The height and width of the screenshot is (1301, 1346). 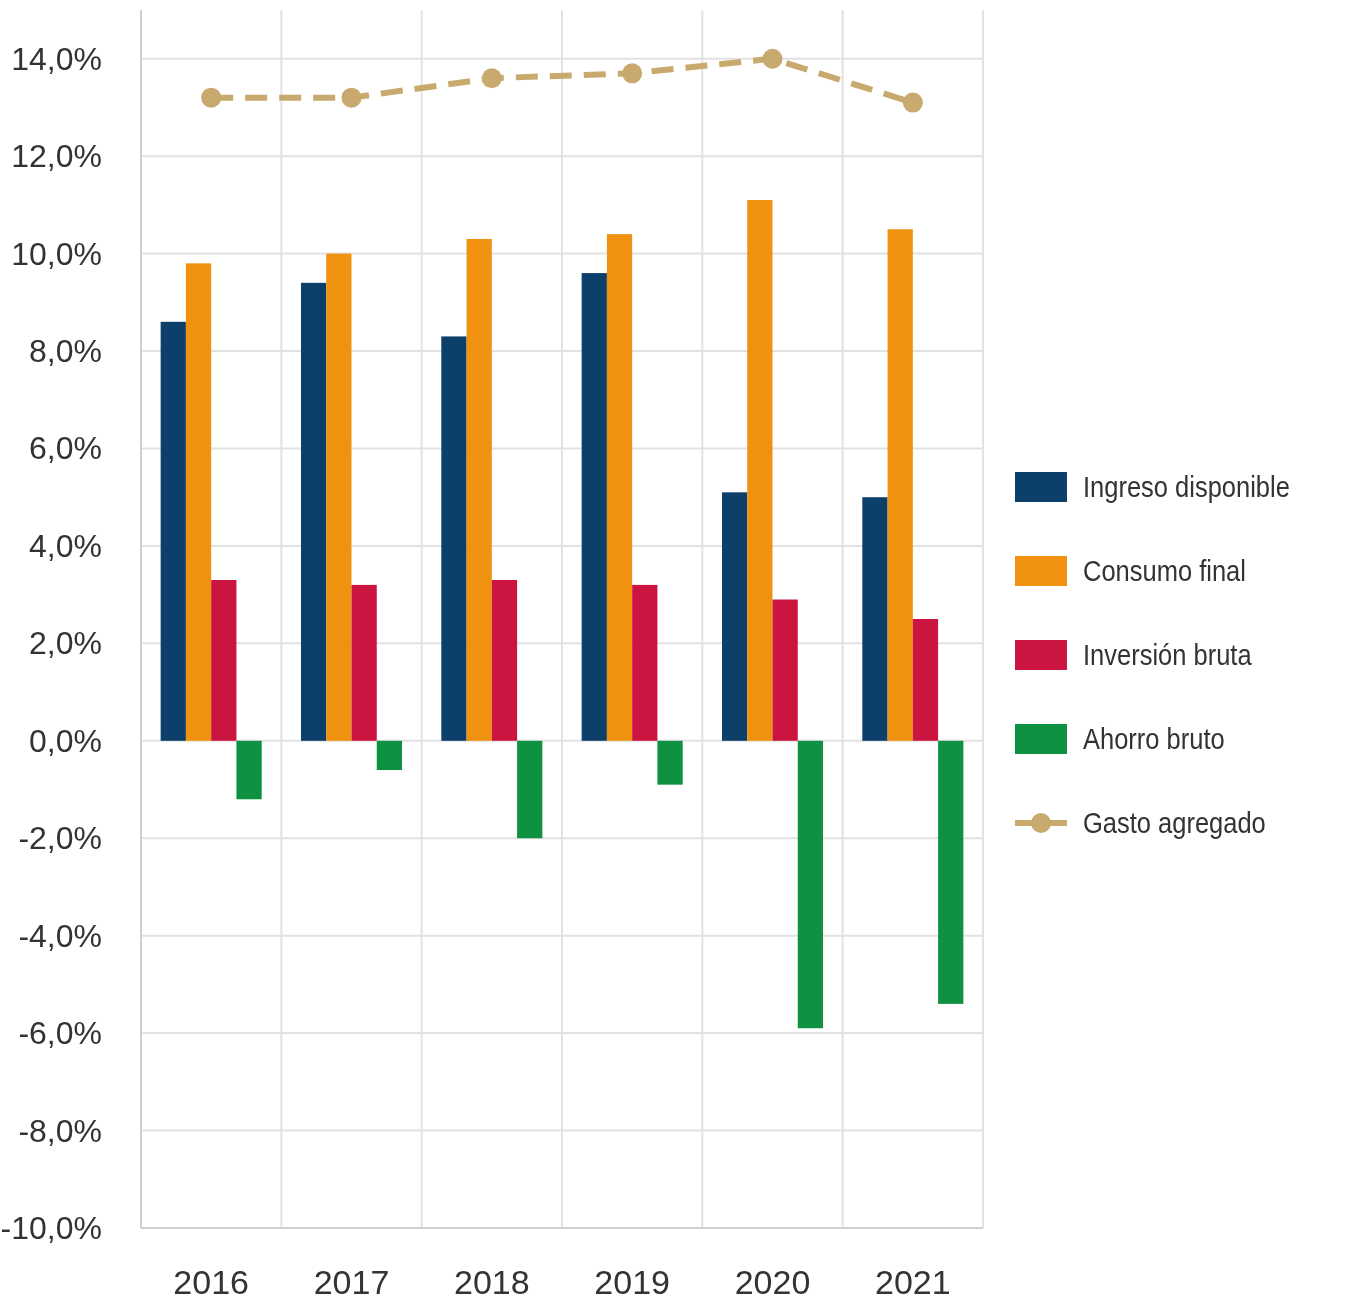 I want to click on y-tick-label: -8,0%, so click(x=60, y=1130).